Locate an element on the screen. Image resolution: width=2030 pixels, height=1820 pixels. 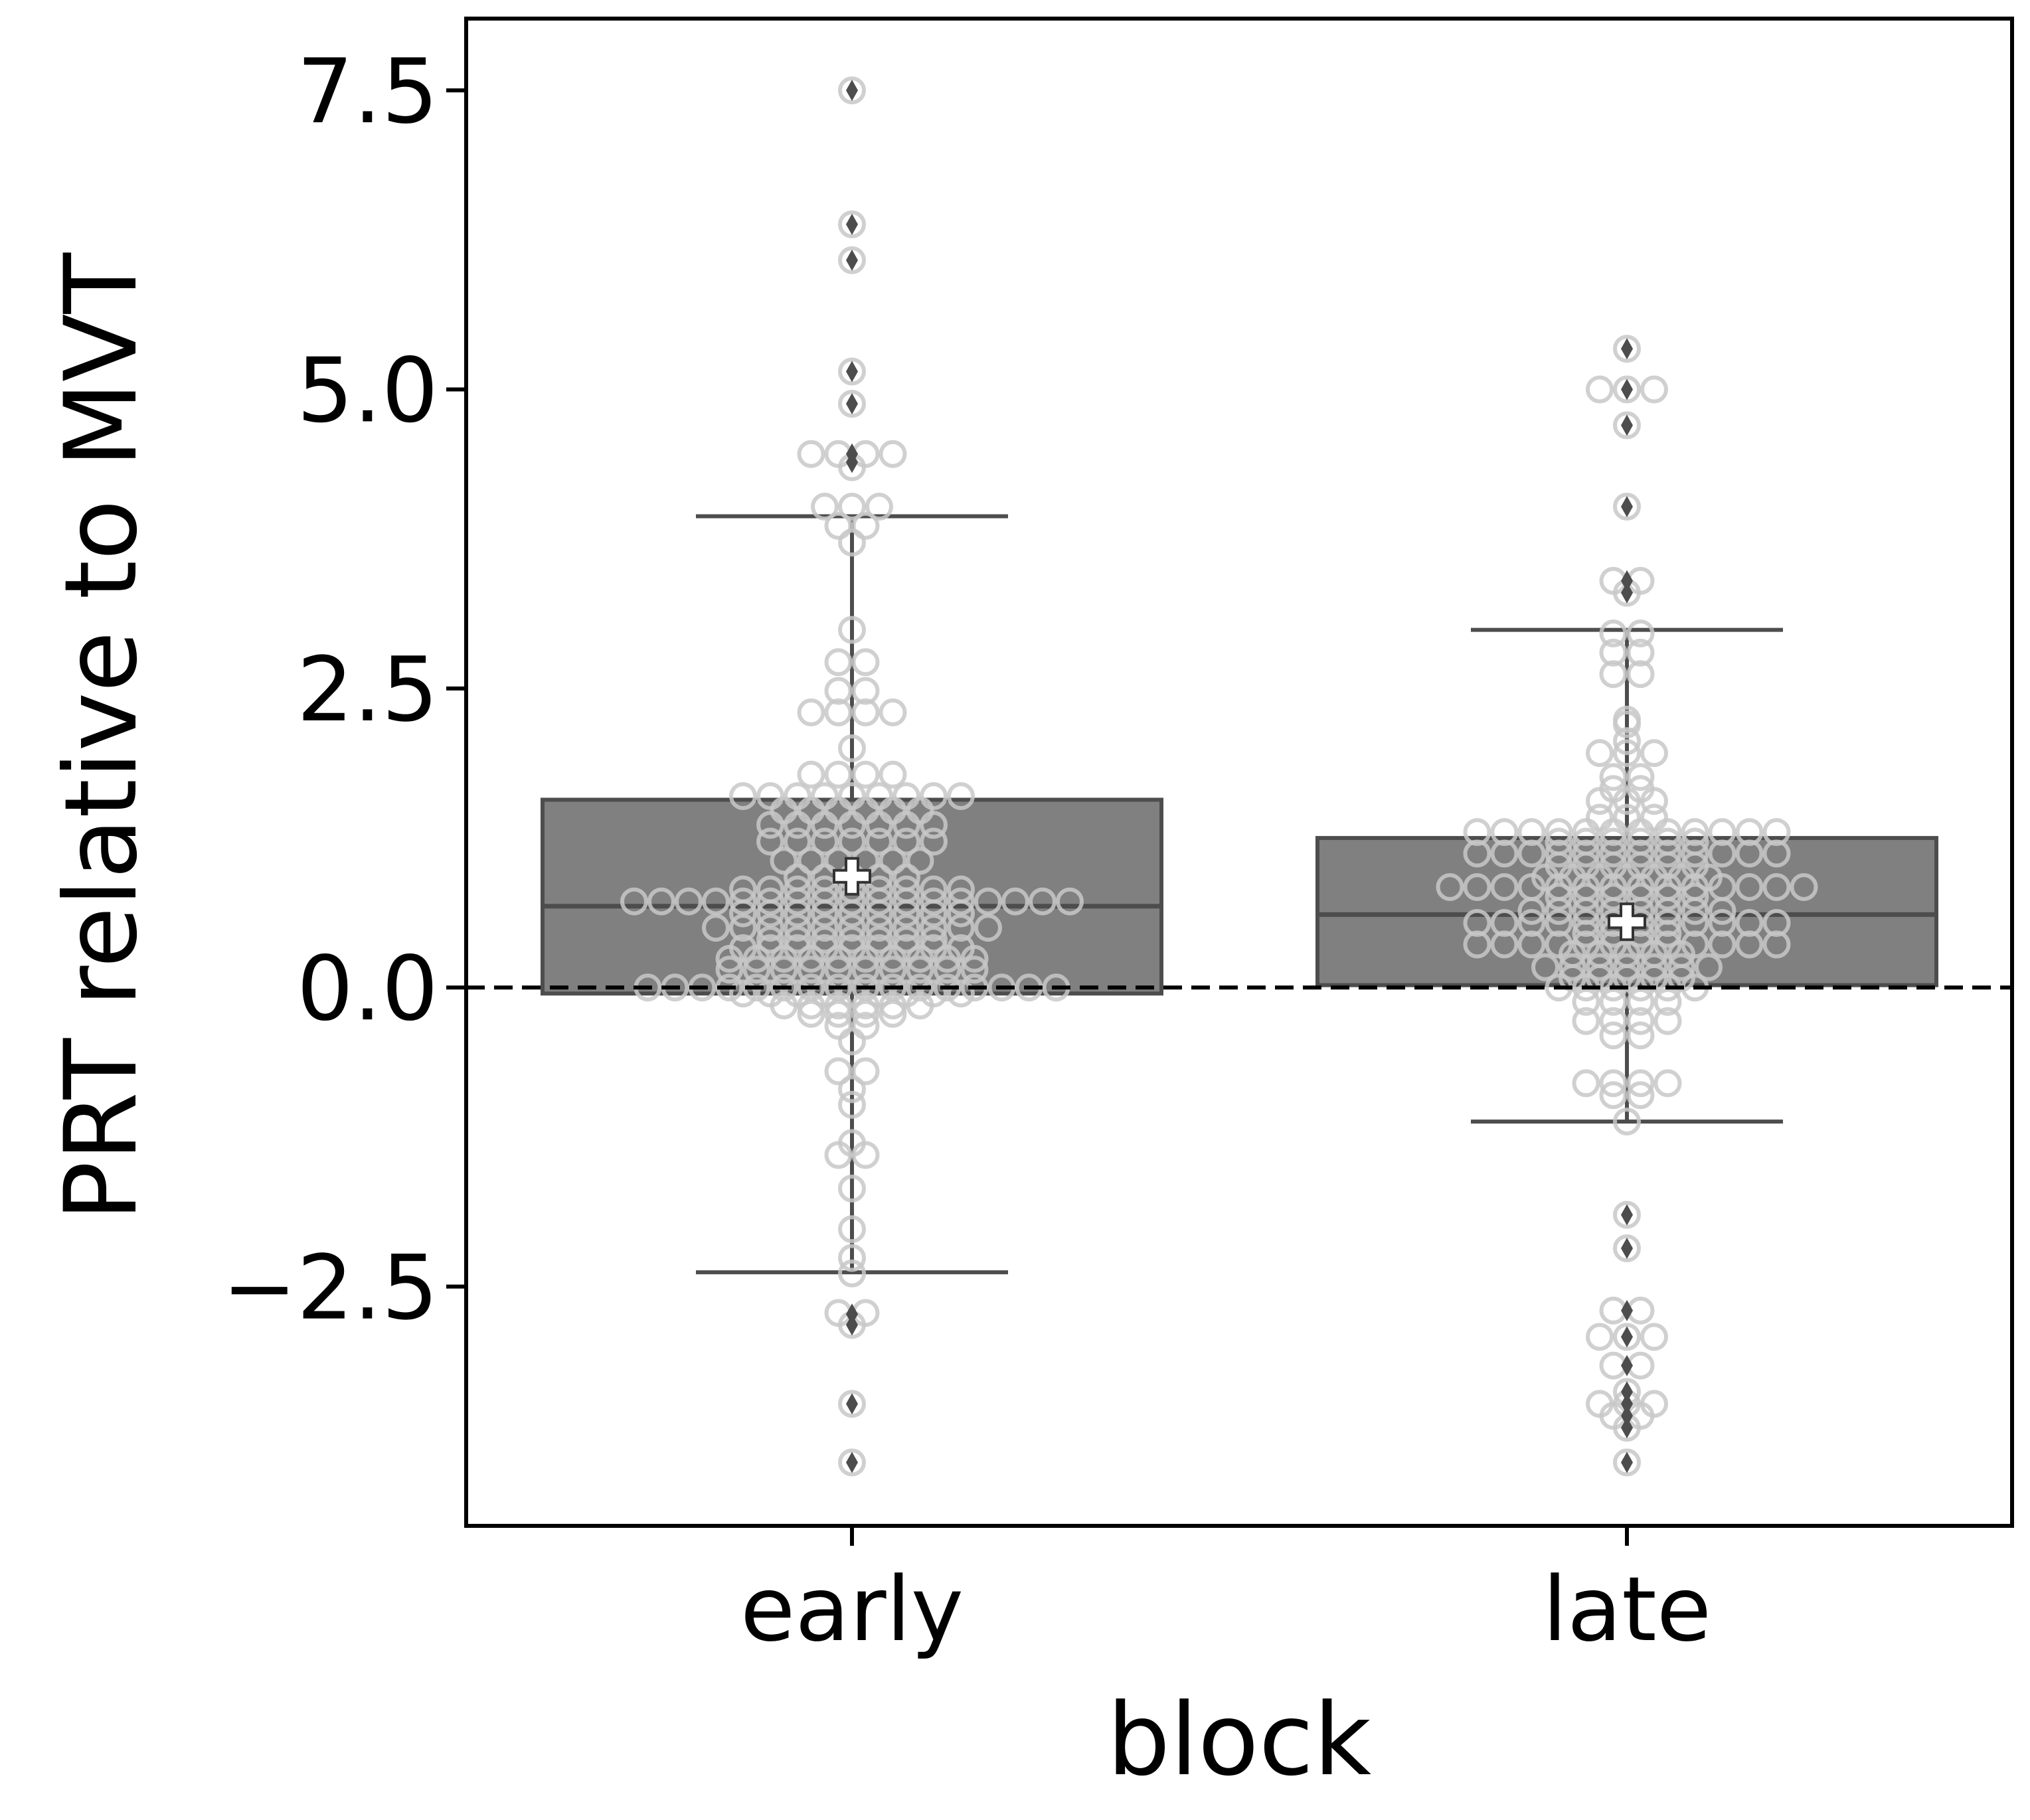
x-tick-label-early: early is located at coordinates (852, 1609).